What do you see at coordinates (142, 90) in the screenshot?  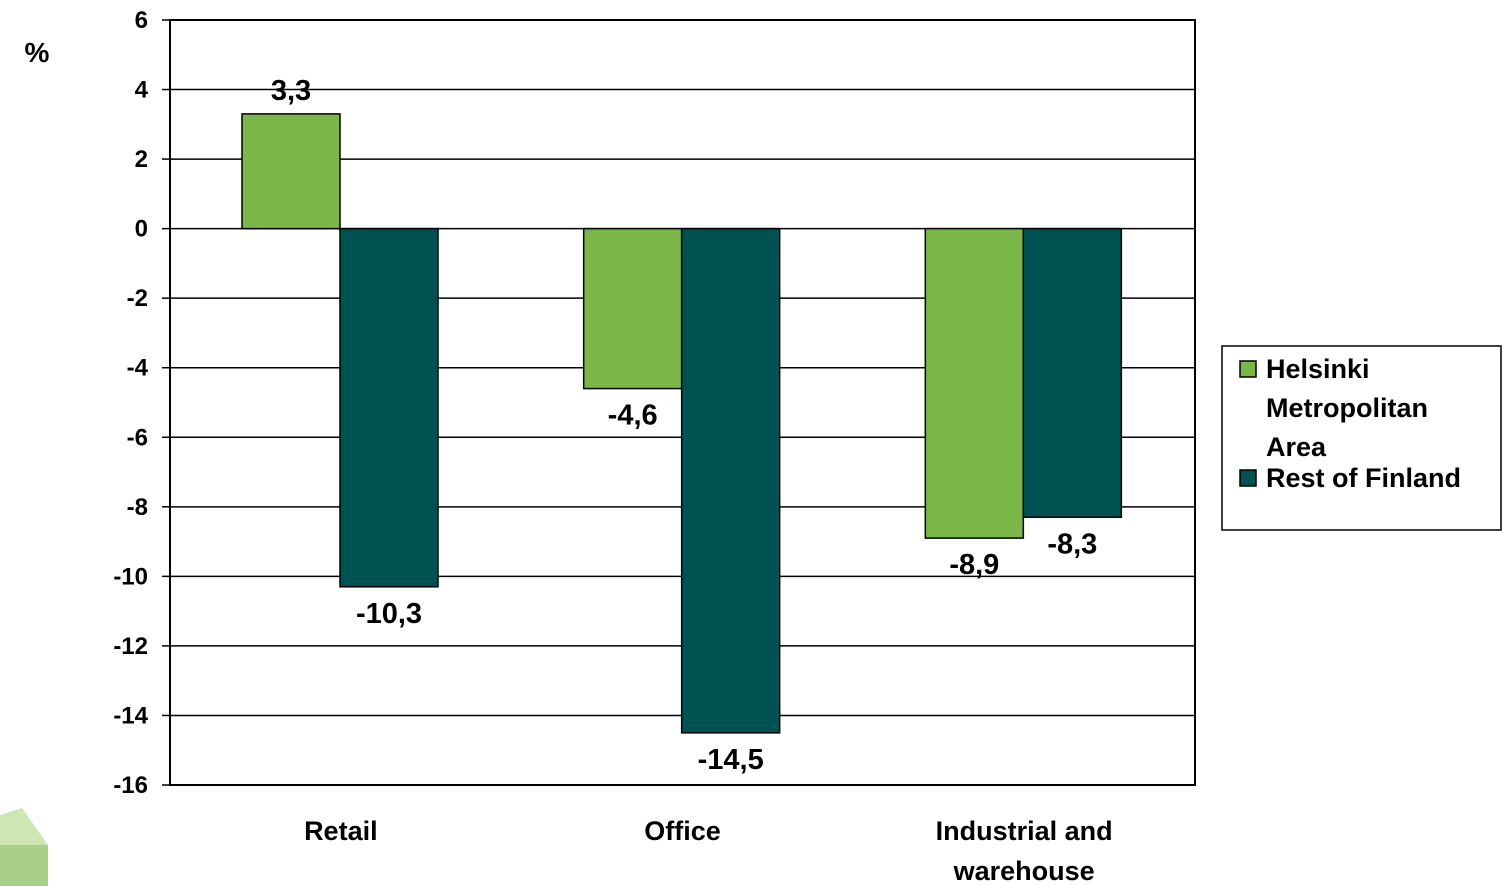 I see `y-tick-label: 4` at bounding box center [142, 90].